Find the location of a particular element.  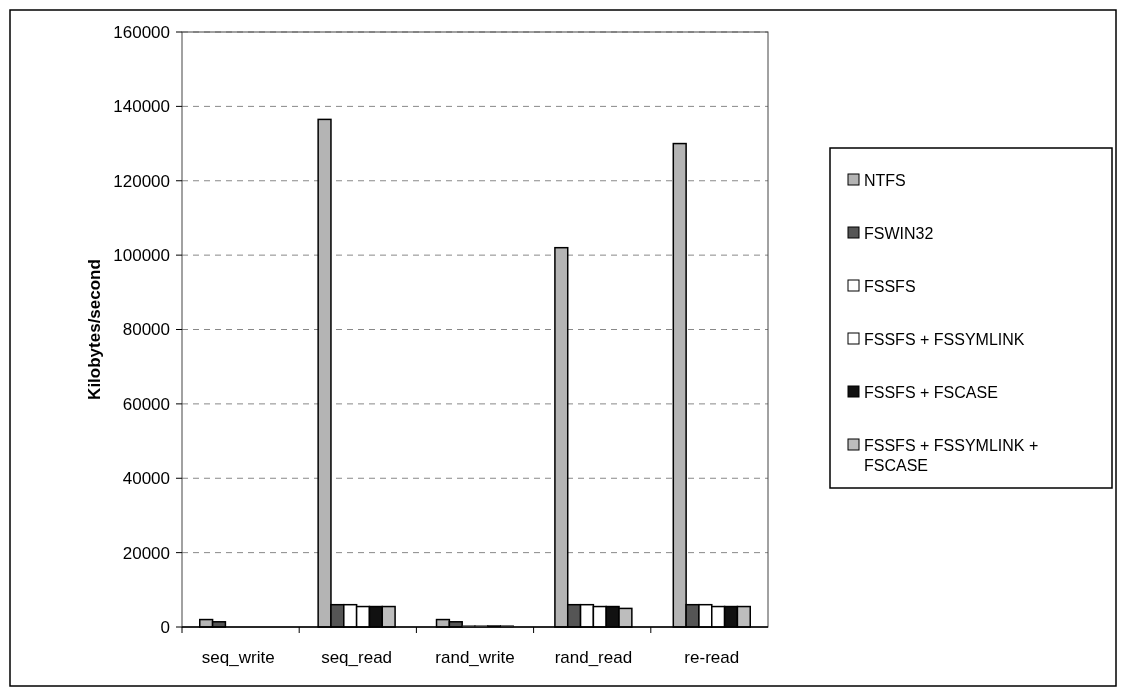

x-tick-label: re-read is located at coordinates (712, 657).